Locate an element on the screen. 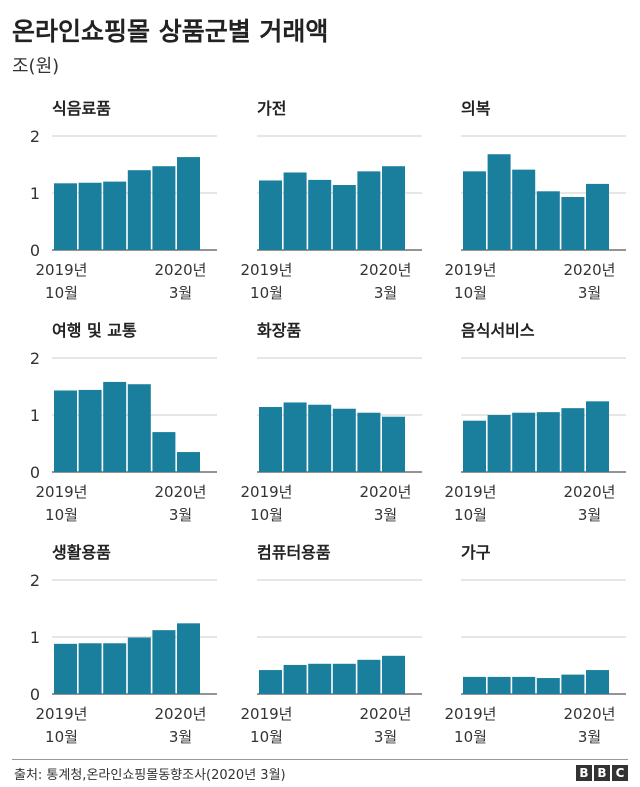  chart-panel: 음식서비스 2019년 10월 2020년 3월 is located at coordinates (535, 422).